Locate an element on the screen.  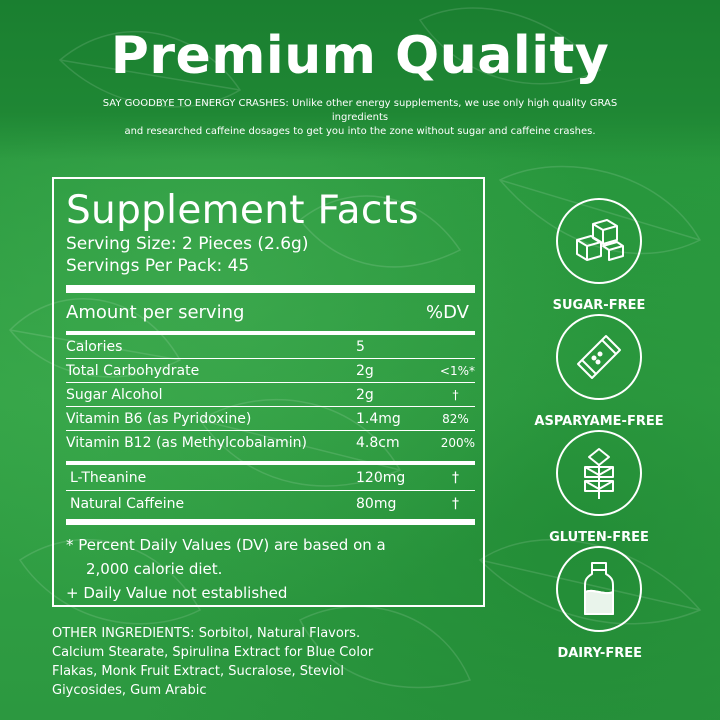
dv-header: %DV is located at coordinates (447, 312).